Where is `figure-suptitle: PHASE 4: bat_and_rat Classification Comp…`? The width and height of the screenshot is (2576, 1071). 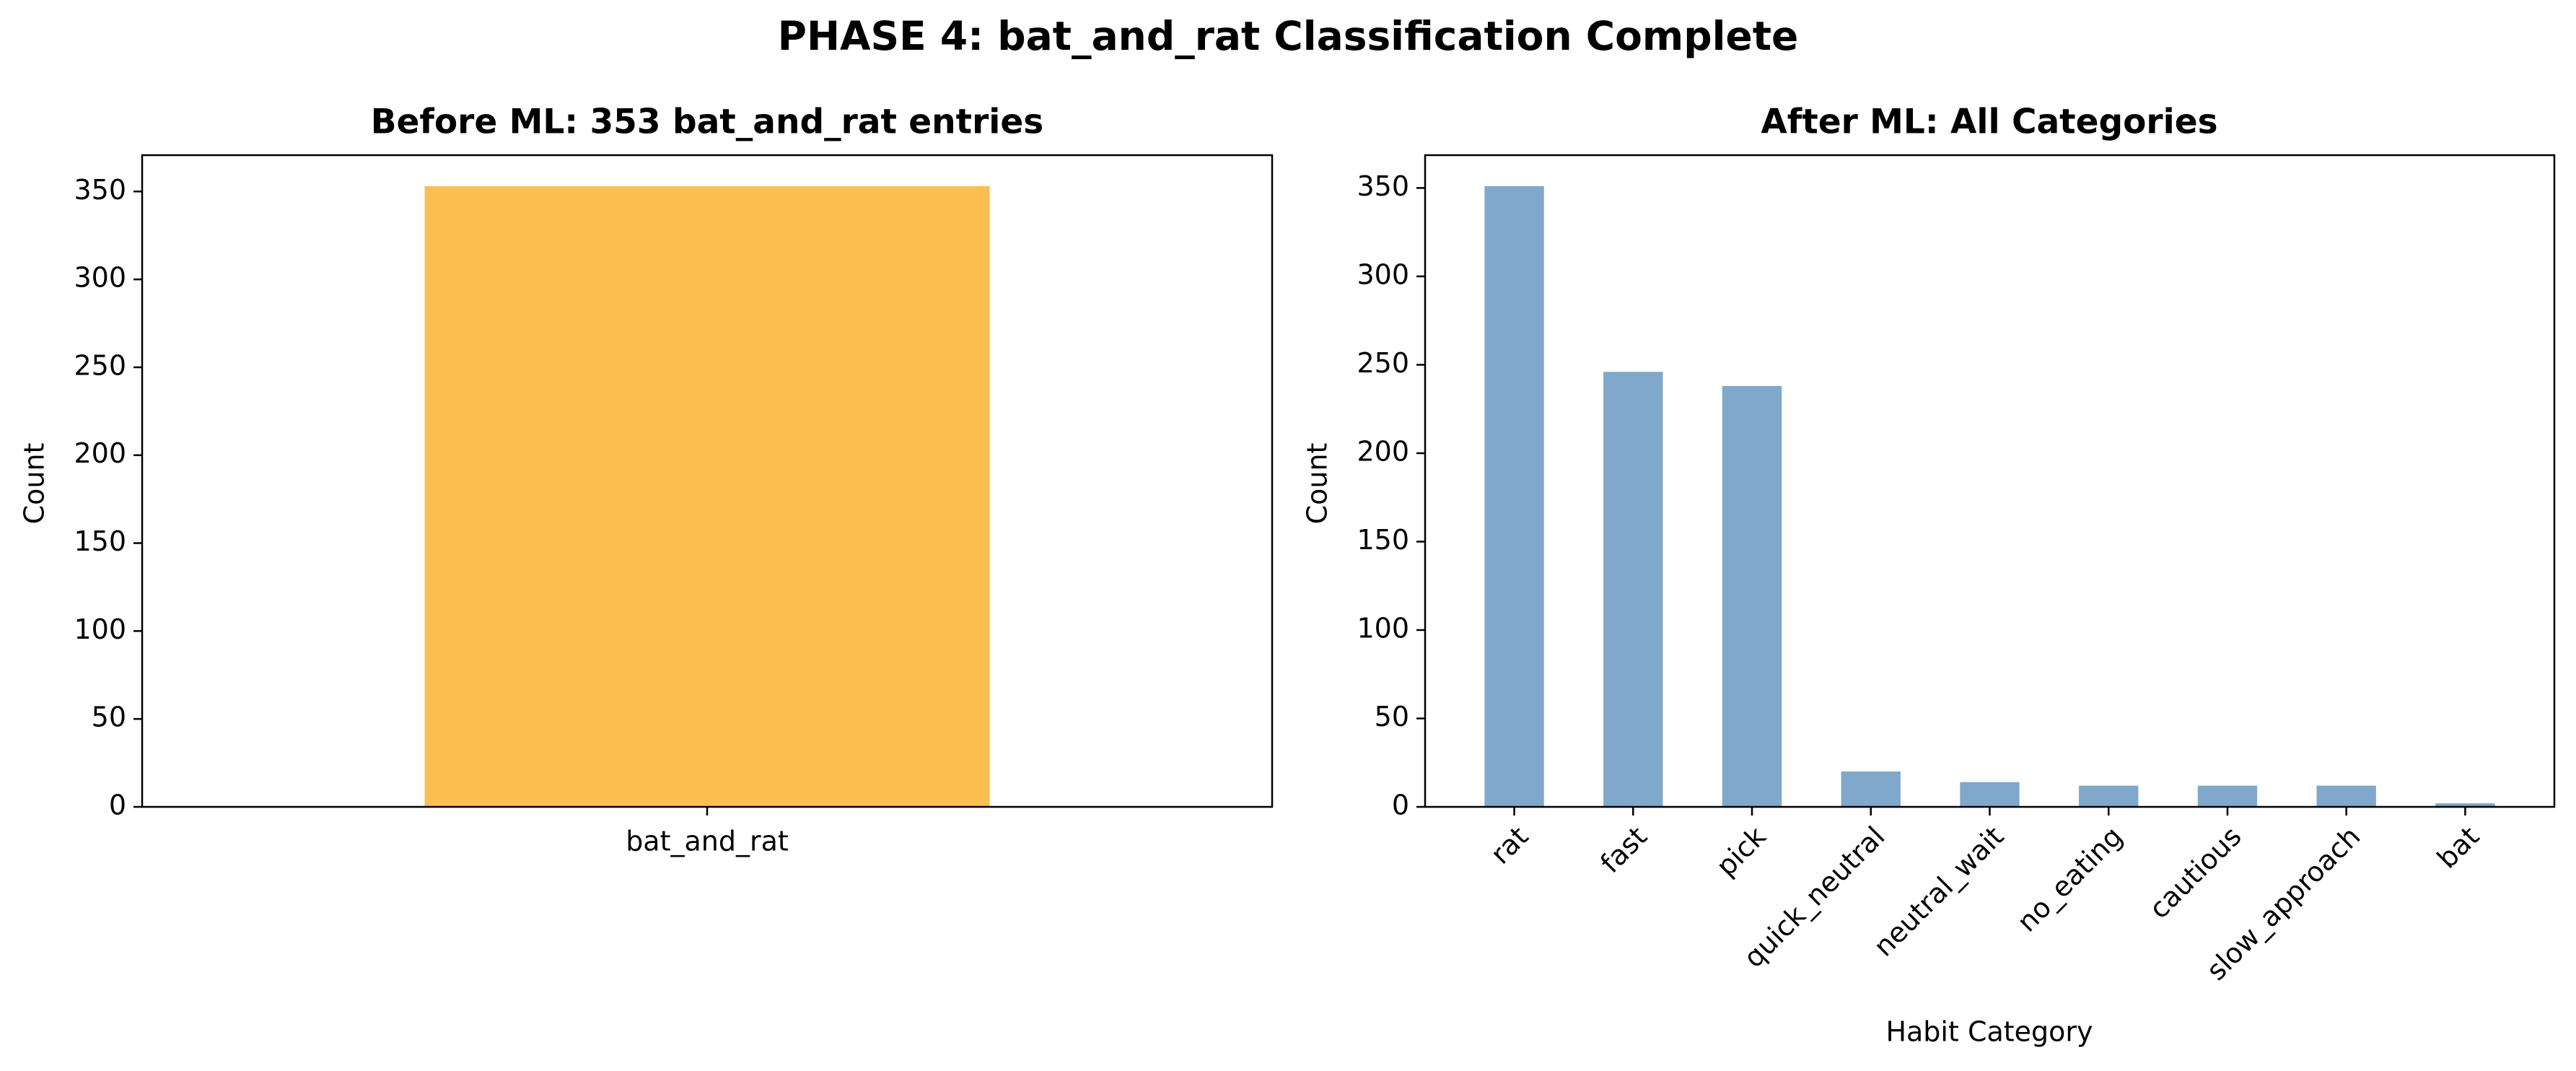 figure-suptitle: PHASE 4: bat_and_rat Classification Comp… is located at coordinates (1288, 36).